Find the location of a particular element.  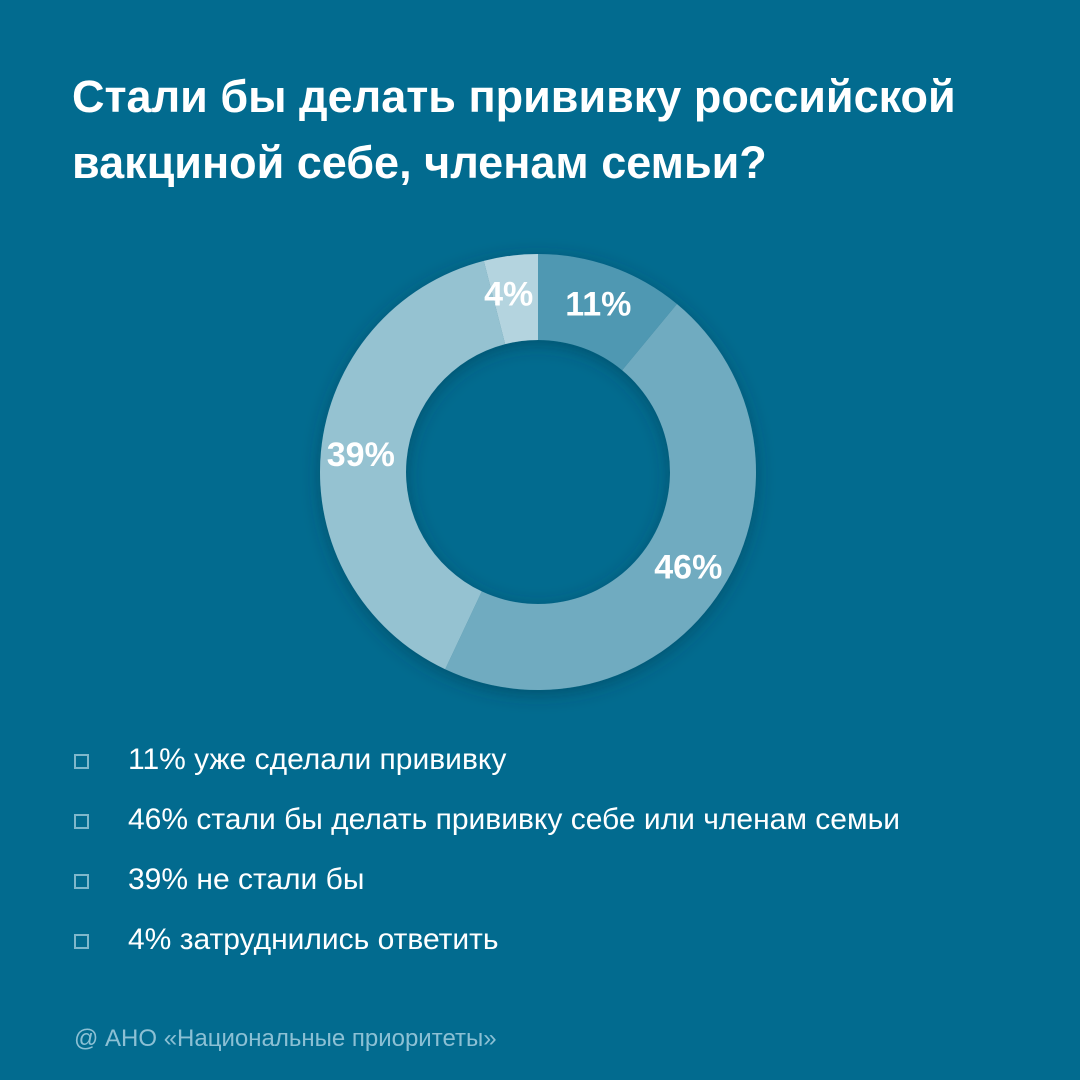

donut-slice-undecided is located at coordinates (510, 299).